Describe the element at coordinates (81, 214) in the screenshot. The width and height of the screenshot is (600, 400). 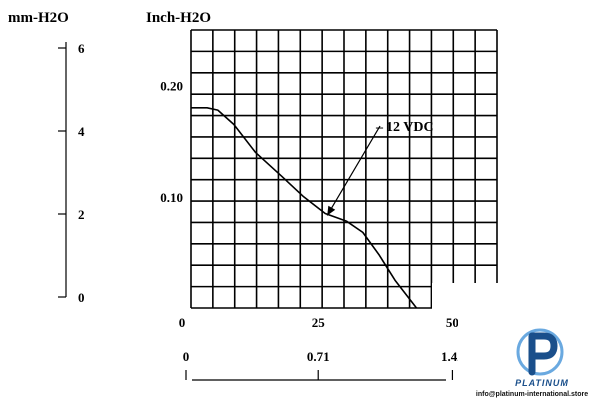
I see `y-tick-label-mm: 2` at that location.